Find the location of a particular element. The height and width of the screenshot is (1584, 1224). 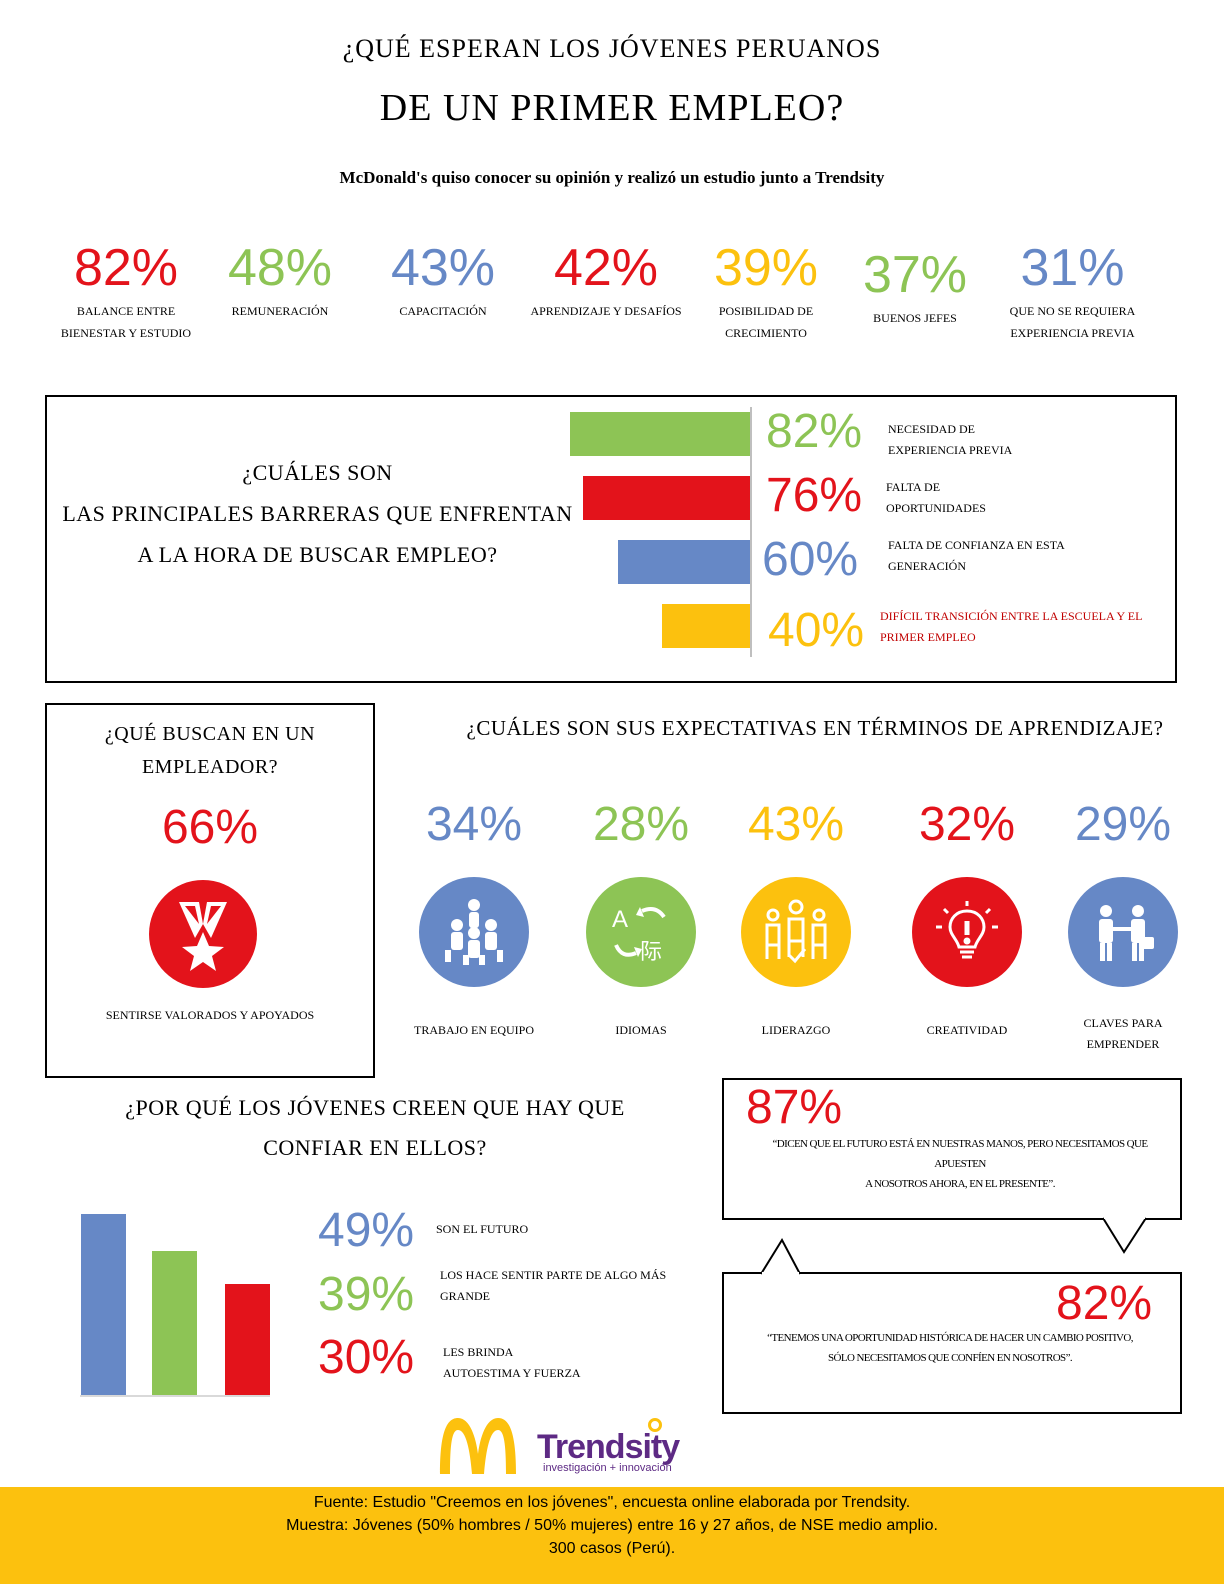

quote-bubble-bottom-tail is located at coordinates (780, 1256).